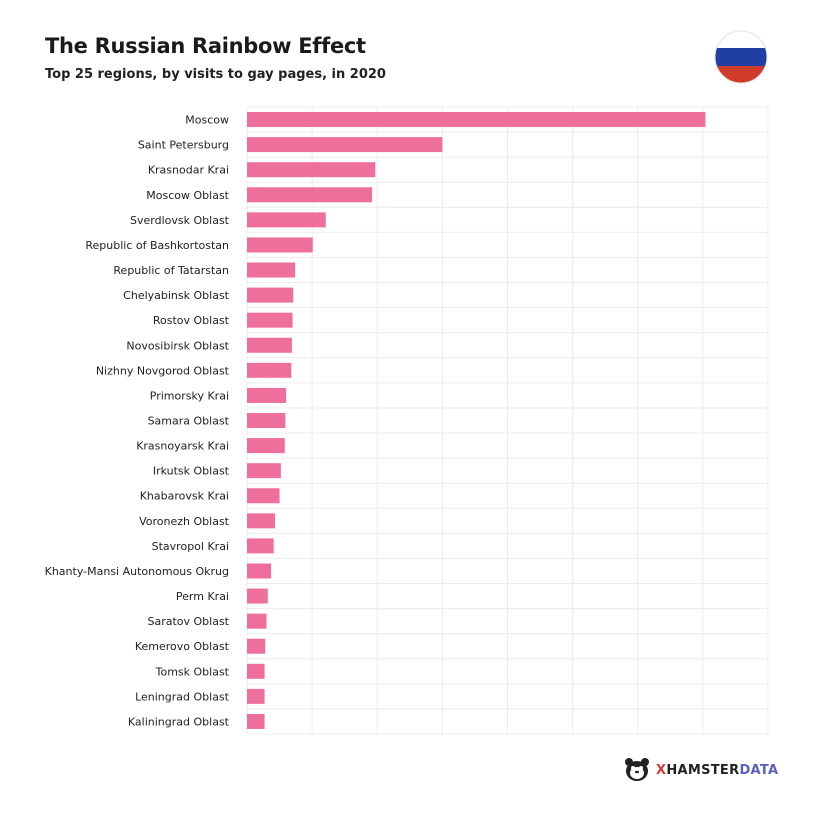 The width and height of the screenshot is (814, 814). Describe the element at coordinates (184, 496) in the screenshot. I see `category-label: Khabarovsk Krai` at that location.